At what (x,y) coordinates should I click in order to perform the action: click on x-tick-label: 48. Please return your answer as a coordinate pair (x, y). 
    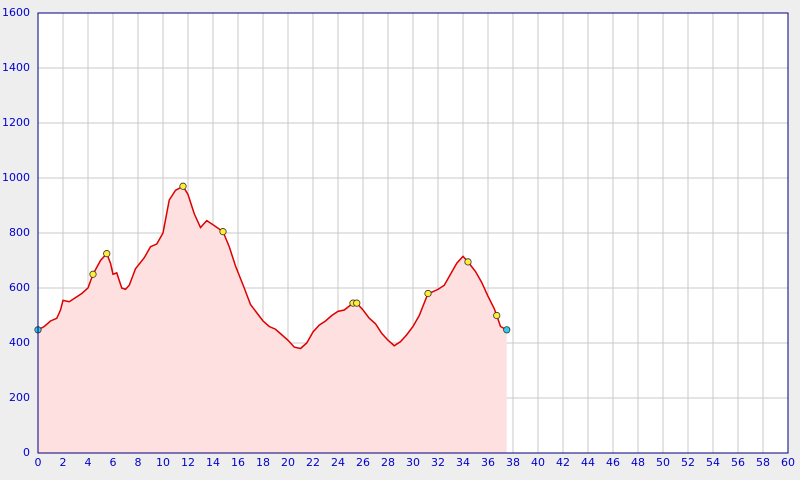
    Looking at the image, I should click on (638, 462).